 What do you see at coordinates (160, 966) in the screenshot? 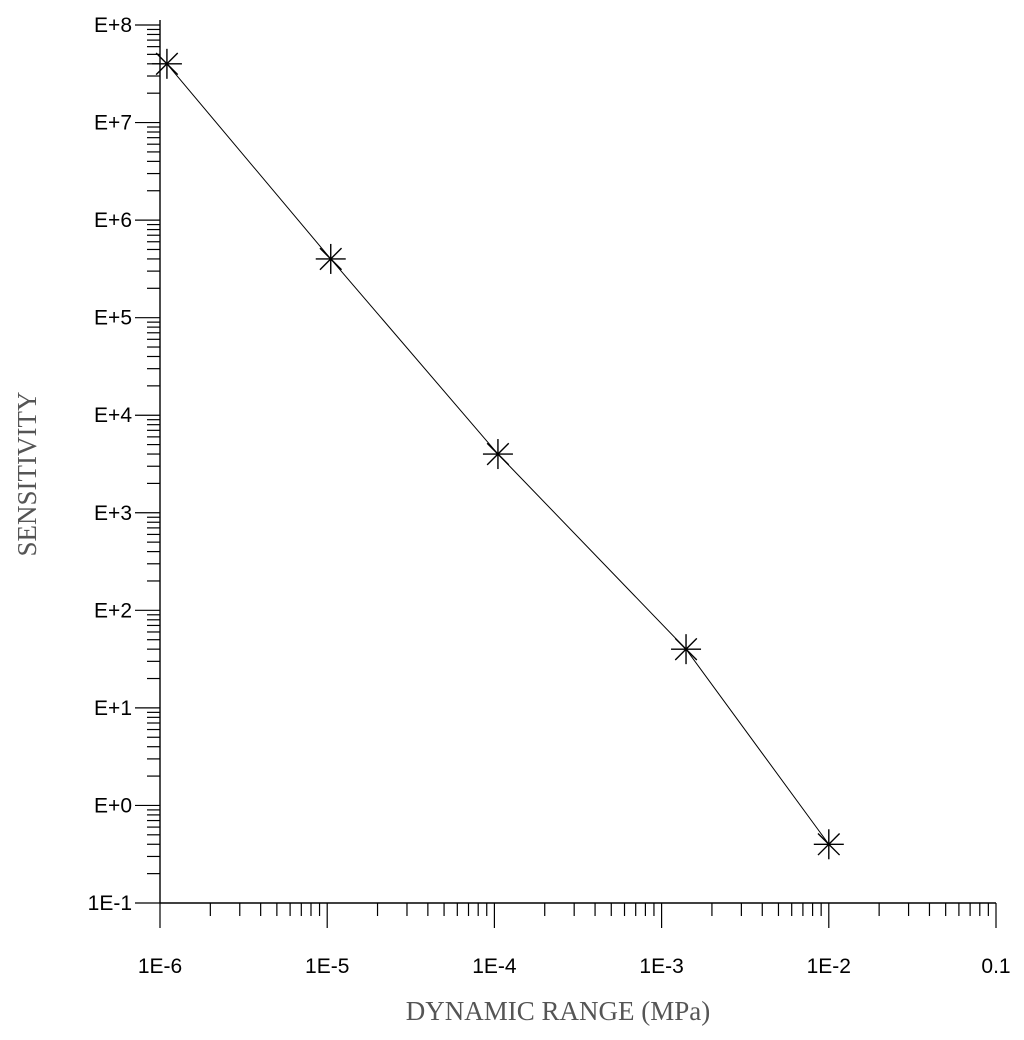
I see `x-tick-label: 1E-6` at bounding box center [160, 966].